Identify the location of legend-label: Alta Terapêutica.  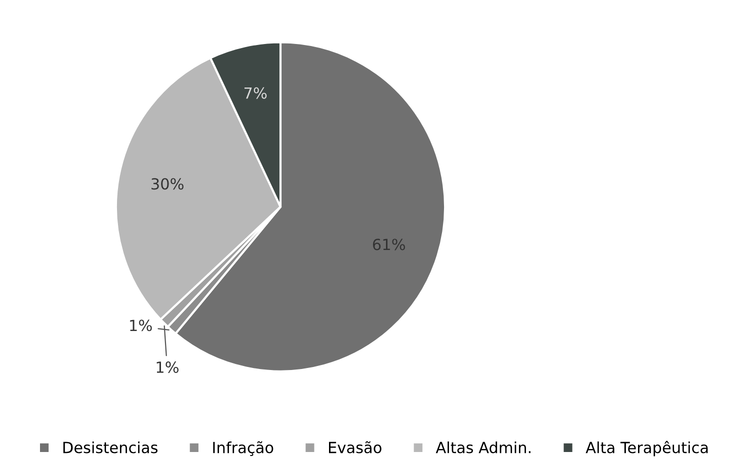
(647, 448).